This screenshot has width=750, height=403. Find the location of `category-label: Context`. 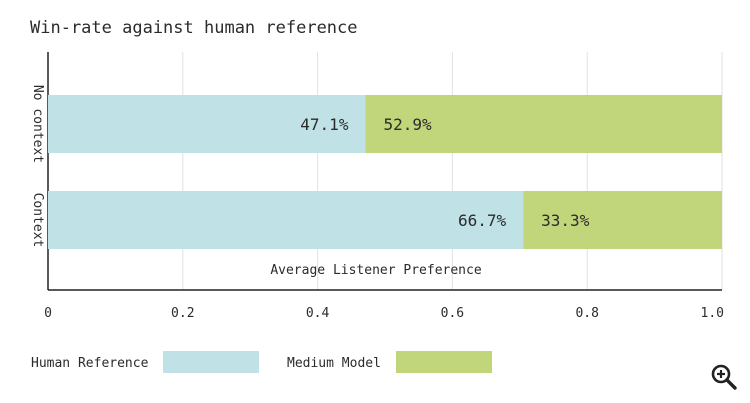

category-label: Context is located at coordinates (37, 220).